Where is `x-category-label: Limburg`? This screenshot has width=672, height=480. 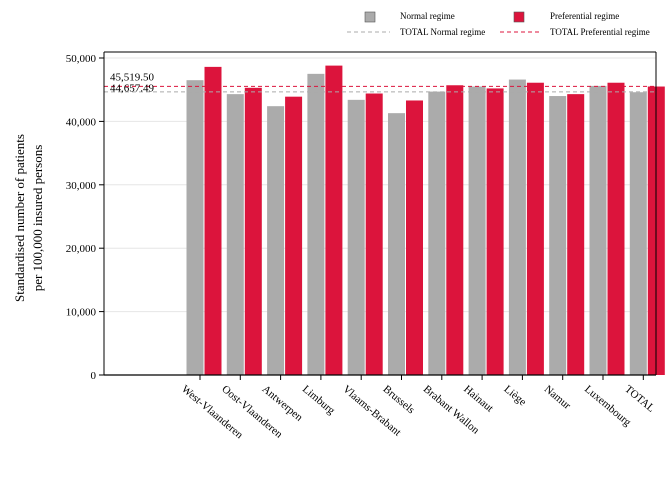 x-category-label: Limburg is located at coordinates (318, 400).